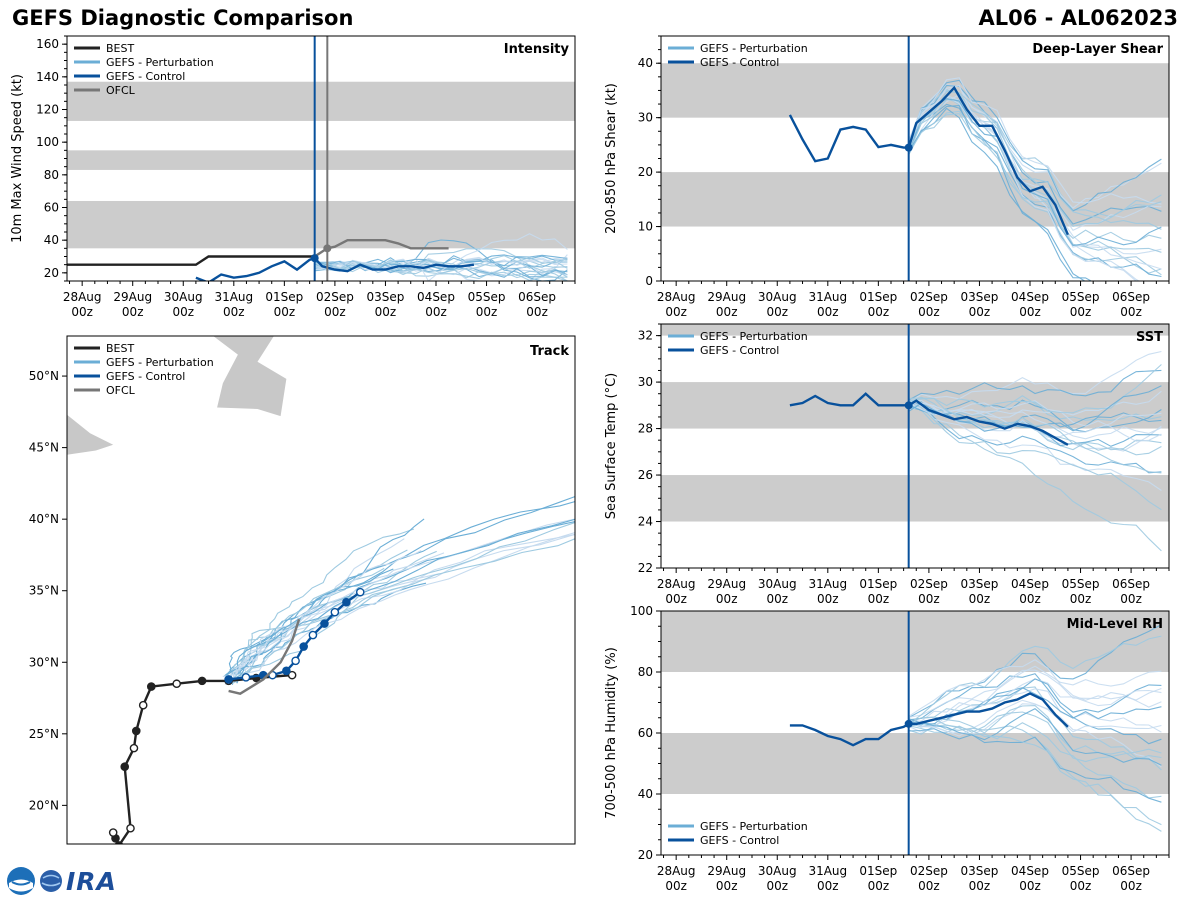 Image resolution: width=1200 pixels, height=900 pixels. Describe the element at coordinates (90, 434) in the screenshot. I see `land-nova-scotia` at that location.